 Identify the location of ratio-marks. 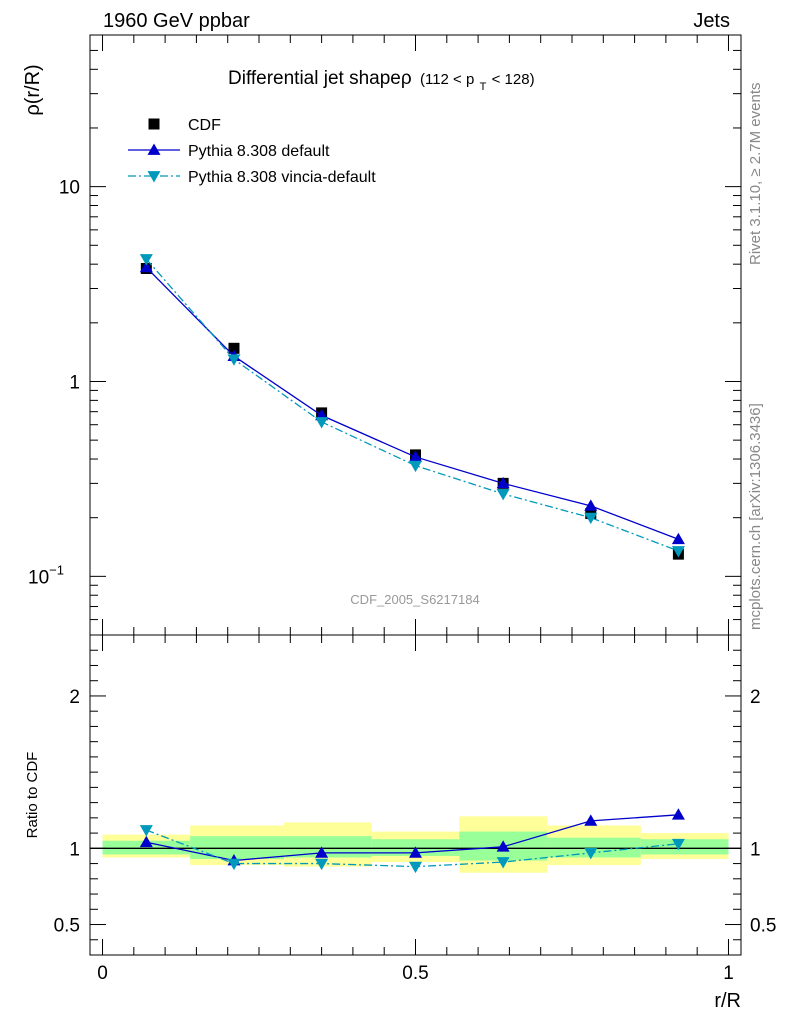
(412, 841).